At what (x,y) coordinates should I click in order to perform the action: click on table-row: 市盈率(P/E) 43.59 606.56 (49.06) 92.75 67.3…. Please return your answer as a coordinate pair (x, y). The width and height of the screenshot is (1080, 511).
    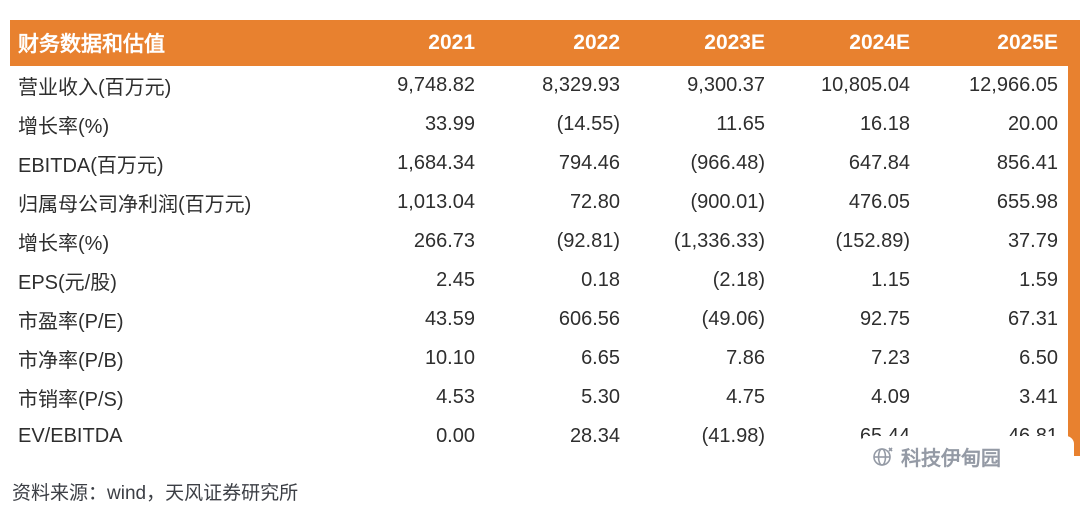
    Looking at the image, I should click on (539, 319).